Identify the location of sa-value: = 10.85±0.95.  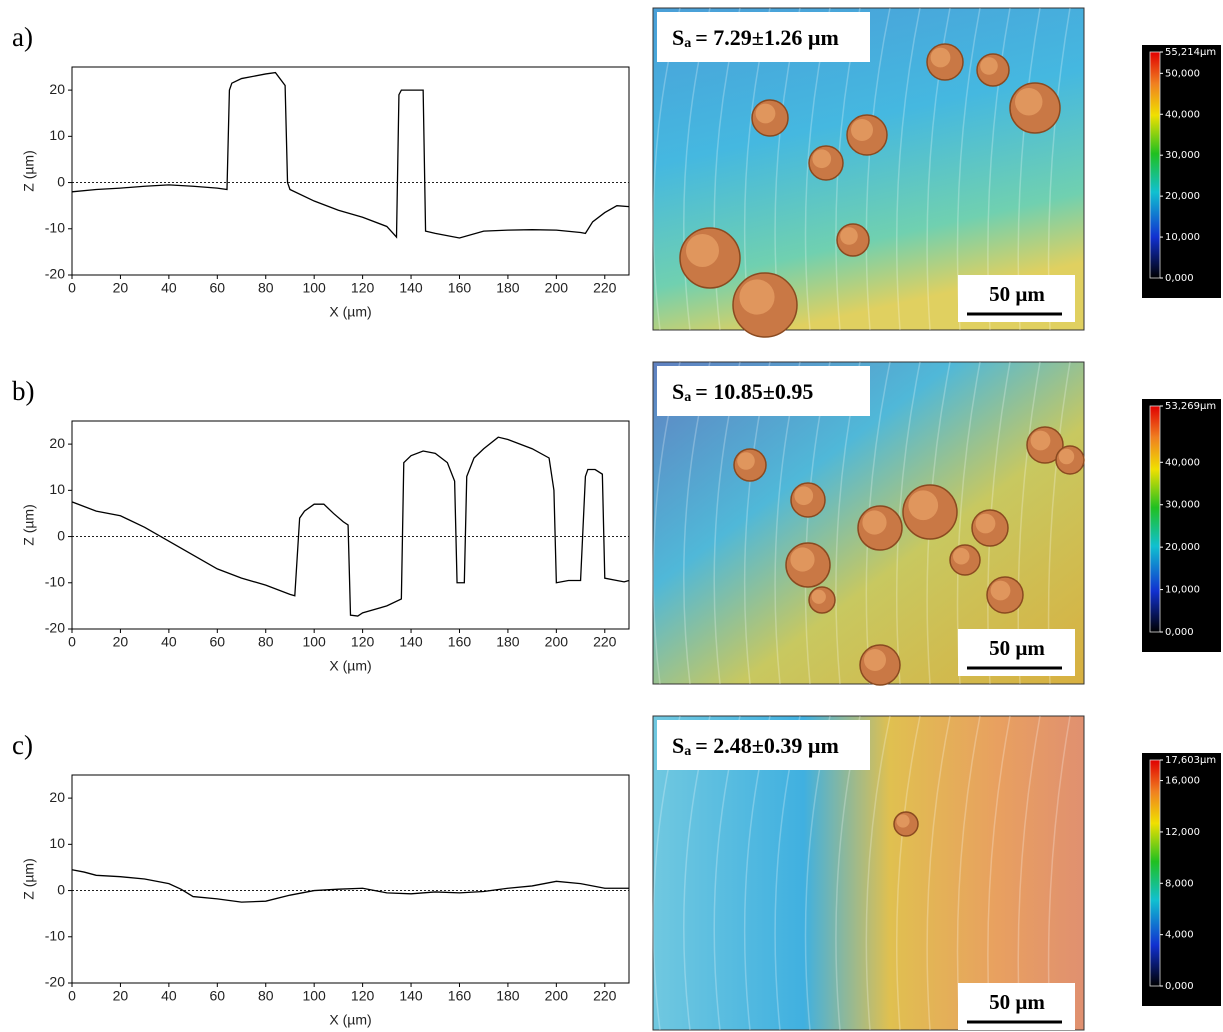
(754, 391).